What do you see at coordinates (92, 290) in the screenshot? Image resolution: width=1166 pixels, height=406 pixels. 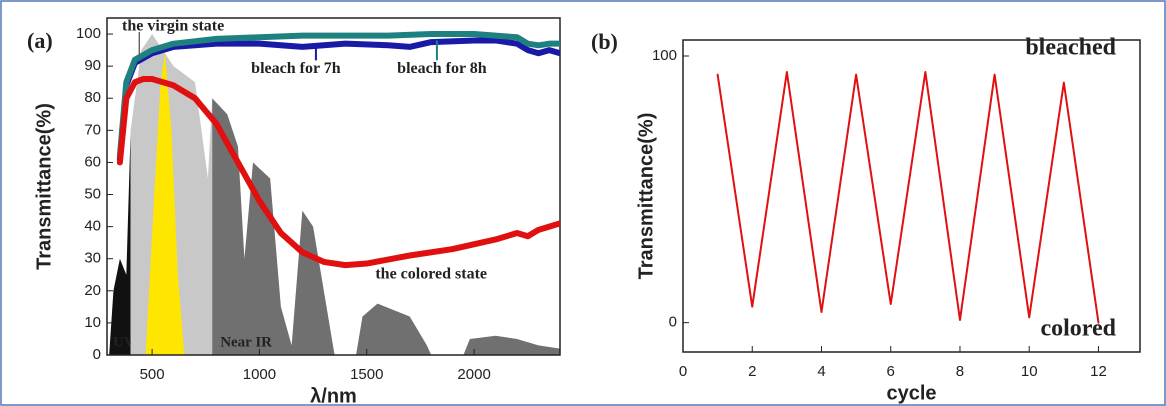 I see `y-tick-label: 20` at bounding box center [92, 290].